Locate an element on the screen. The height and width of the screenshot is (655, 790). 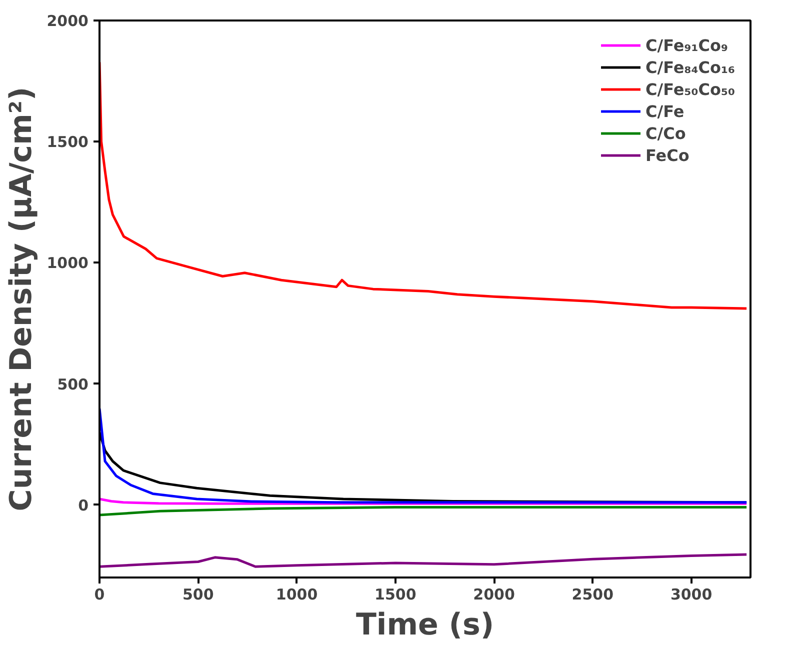
x-tick-label: 2000 is located at coordinates (494, 595).